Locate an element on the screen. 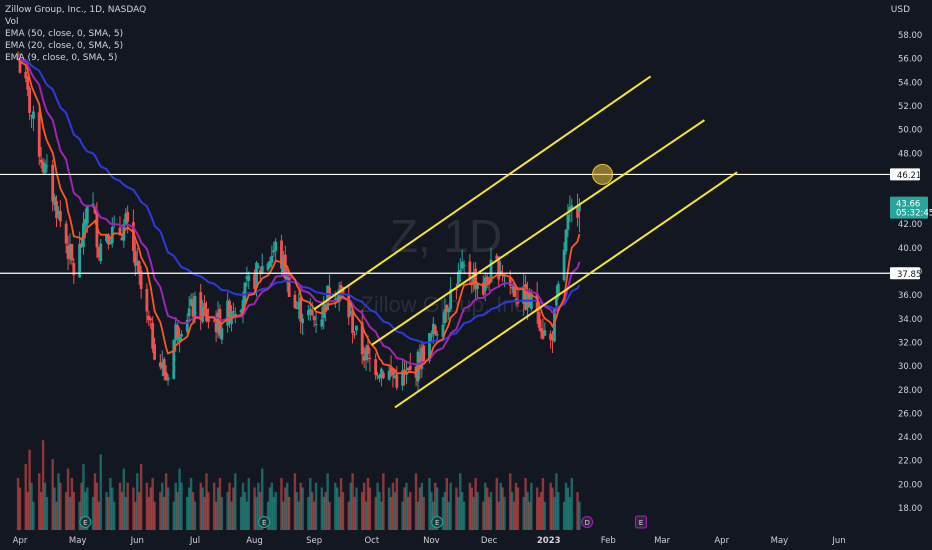  price-tick-label: 42.00 is located at coordinates (910, 225).